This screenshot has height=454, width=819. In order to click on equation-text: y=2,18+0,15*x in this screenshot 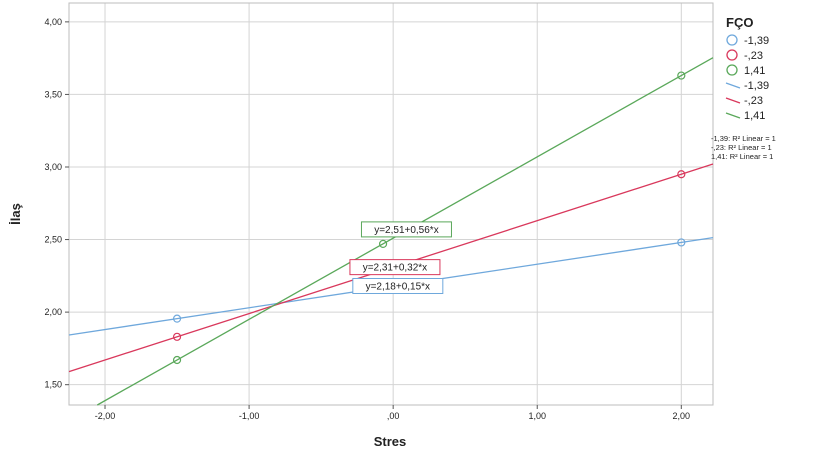, I will do `click(398, 286)`.